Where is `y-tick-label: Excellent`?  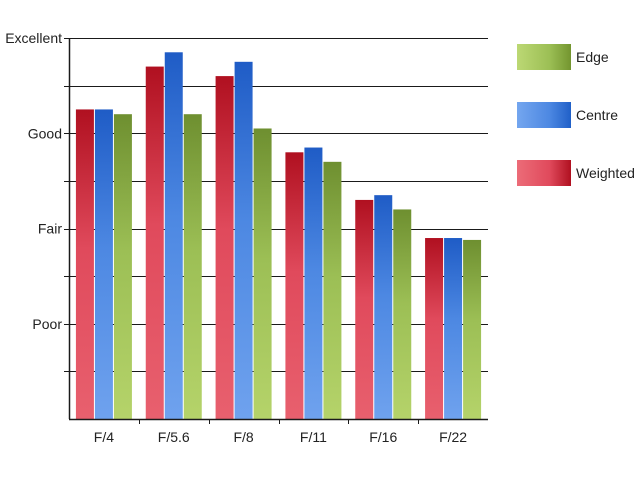 y-tick-label: Excellent is located at coordinates (33, 38).